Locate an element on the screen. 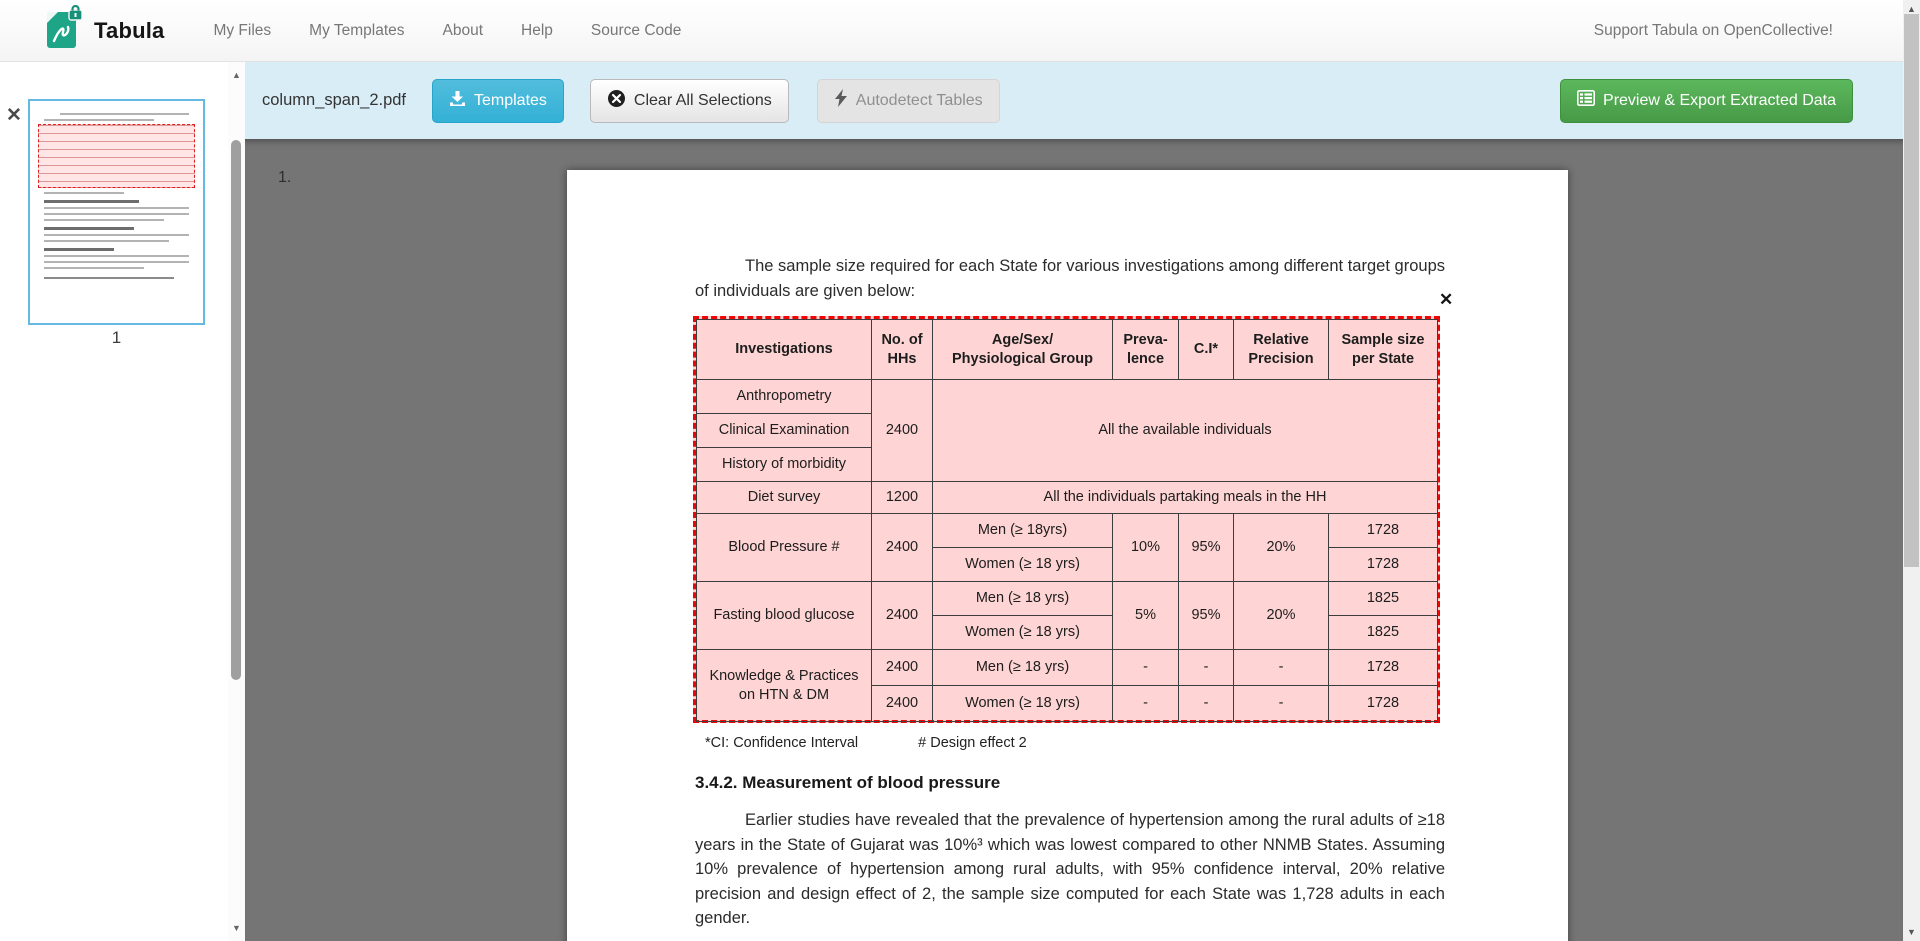 The height and width of the screenshot is (941, 1920). selection-close-icon: ✕ is located at coordinates (1446, 299).